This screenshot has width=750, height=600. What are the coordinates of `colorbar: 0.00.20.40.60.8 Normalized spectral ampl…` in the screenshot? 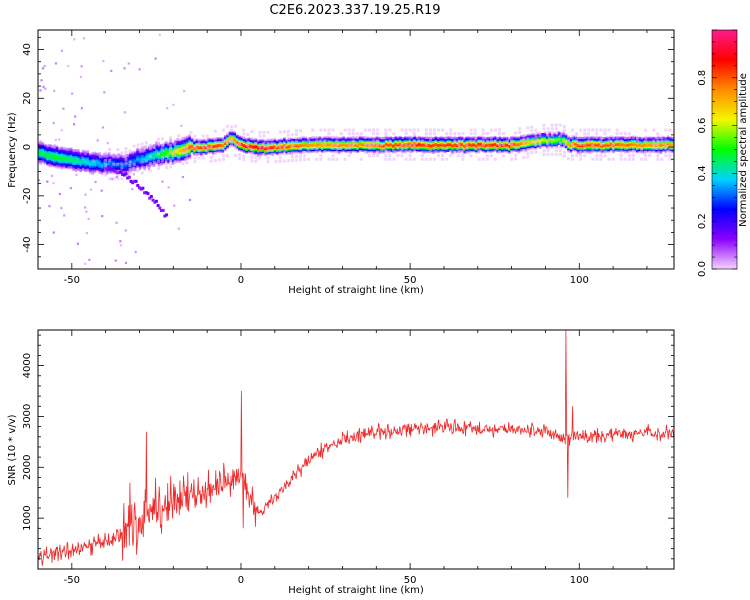 It's located at (723, 153).